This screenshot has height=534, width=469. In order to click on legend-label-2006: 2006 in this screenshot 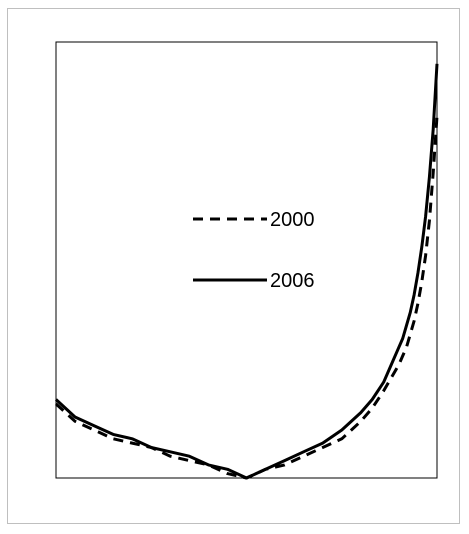, I will do `click(292, 281)`.